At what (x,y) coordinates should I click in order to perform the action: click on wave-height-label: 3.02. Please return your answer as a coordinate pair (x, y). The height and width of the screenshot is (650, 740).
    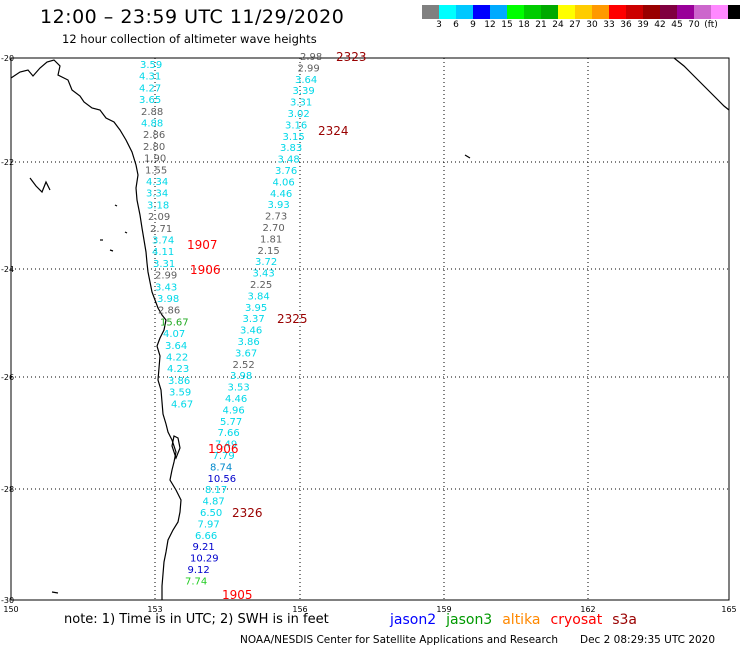
    Looking at the image, I should click on (299, 114).